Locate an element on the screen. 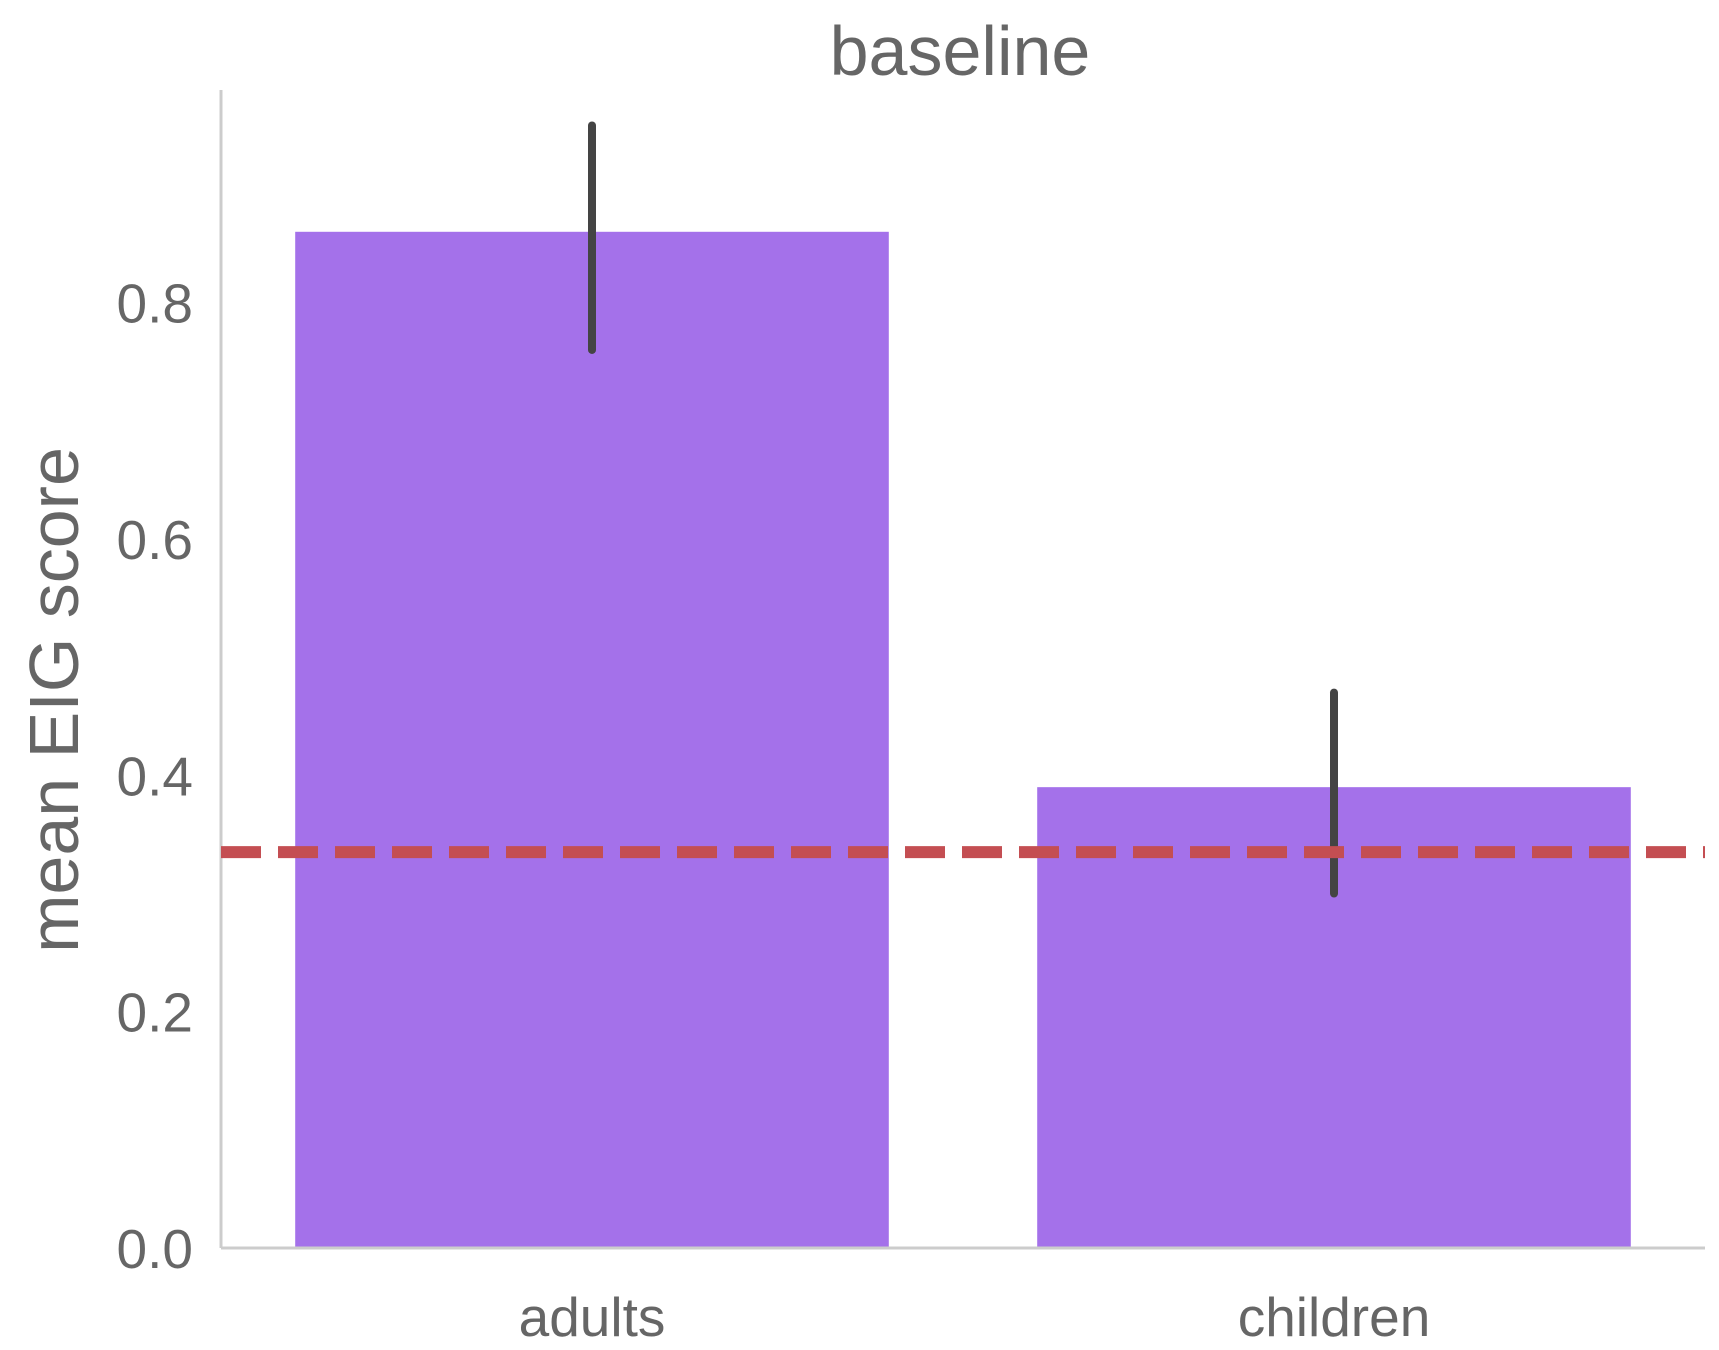  x-tick-label: children is located at coordinates (1334, 1317).